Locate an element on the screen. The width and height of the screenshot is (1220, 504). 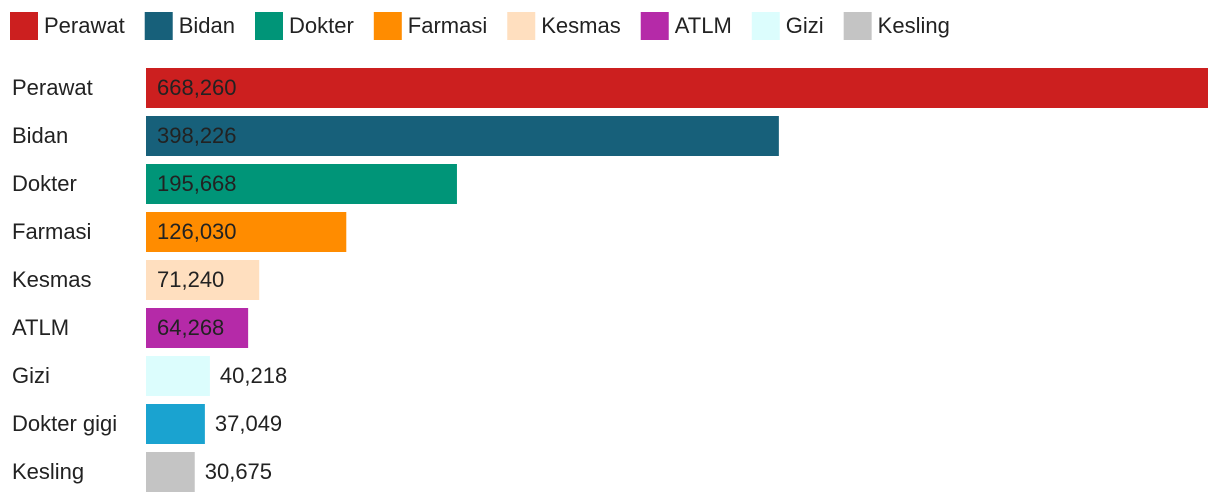
legend-label: Farmasi is located at coordinates (447, 25).